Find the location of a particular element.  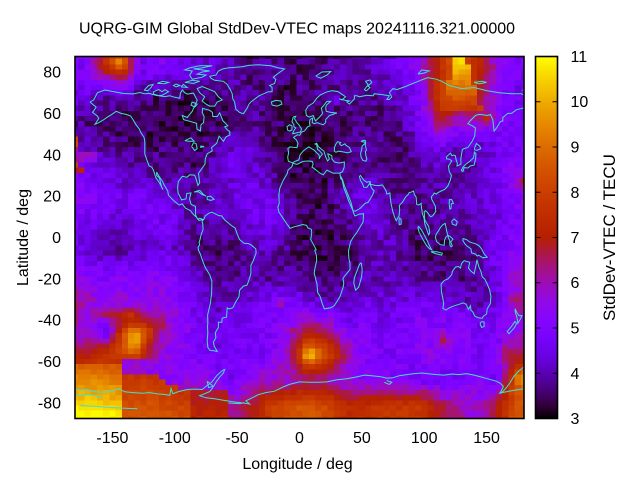

svg-text: 100 is located at coordinates (424, 438).